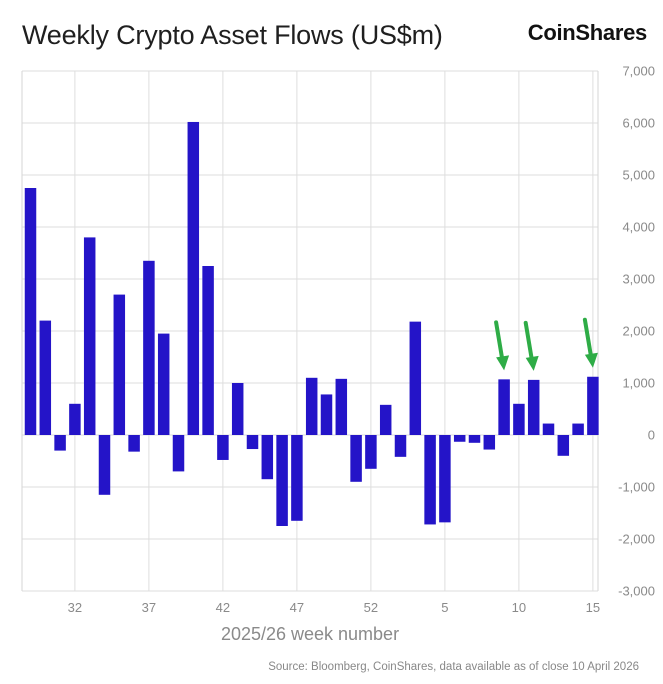 The image size is (663, 684). Describe the element at coordinates (636, 539) in the screenshot. I see `y-tick-label: -2,000` at that location.